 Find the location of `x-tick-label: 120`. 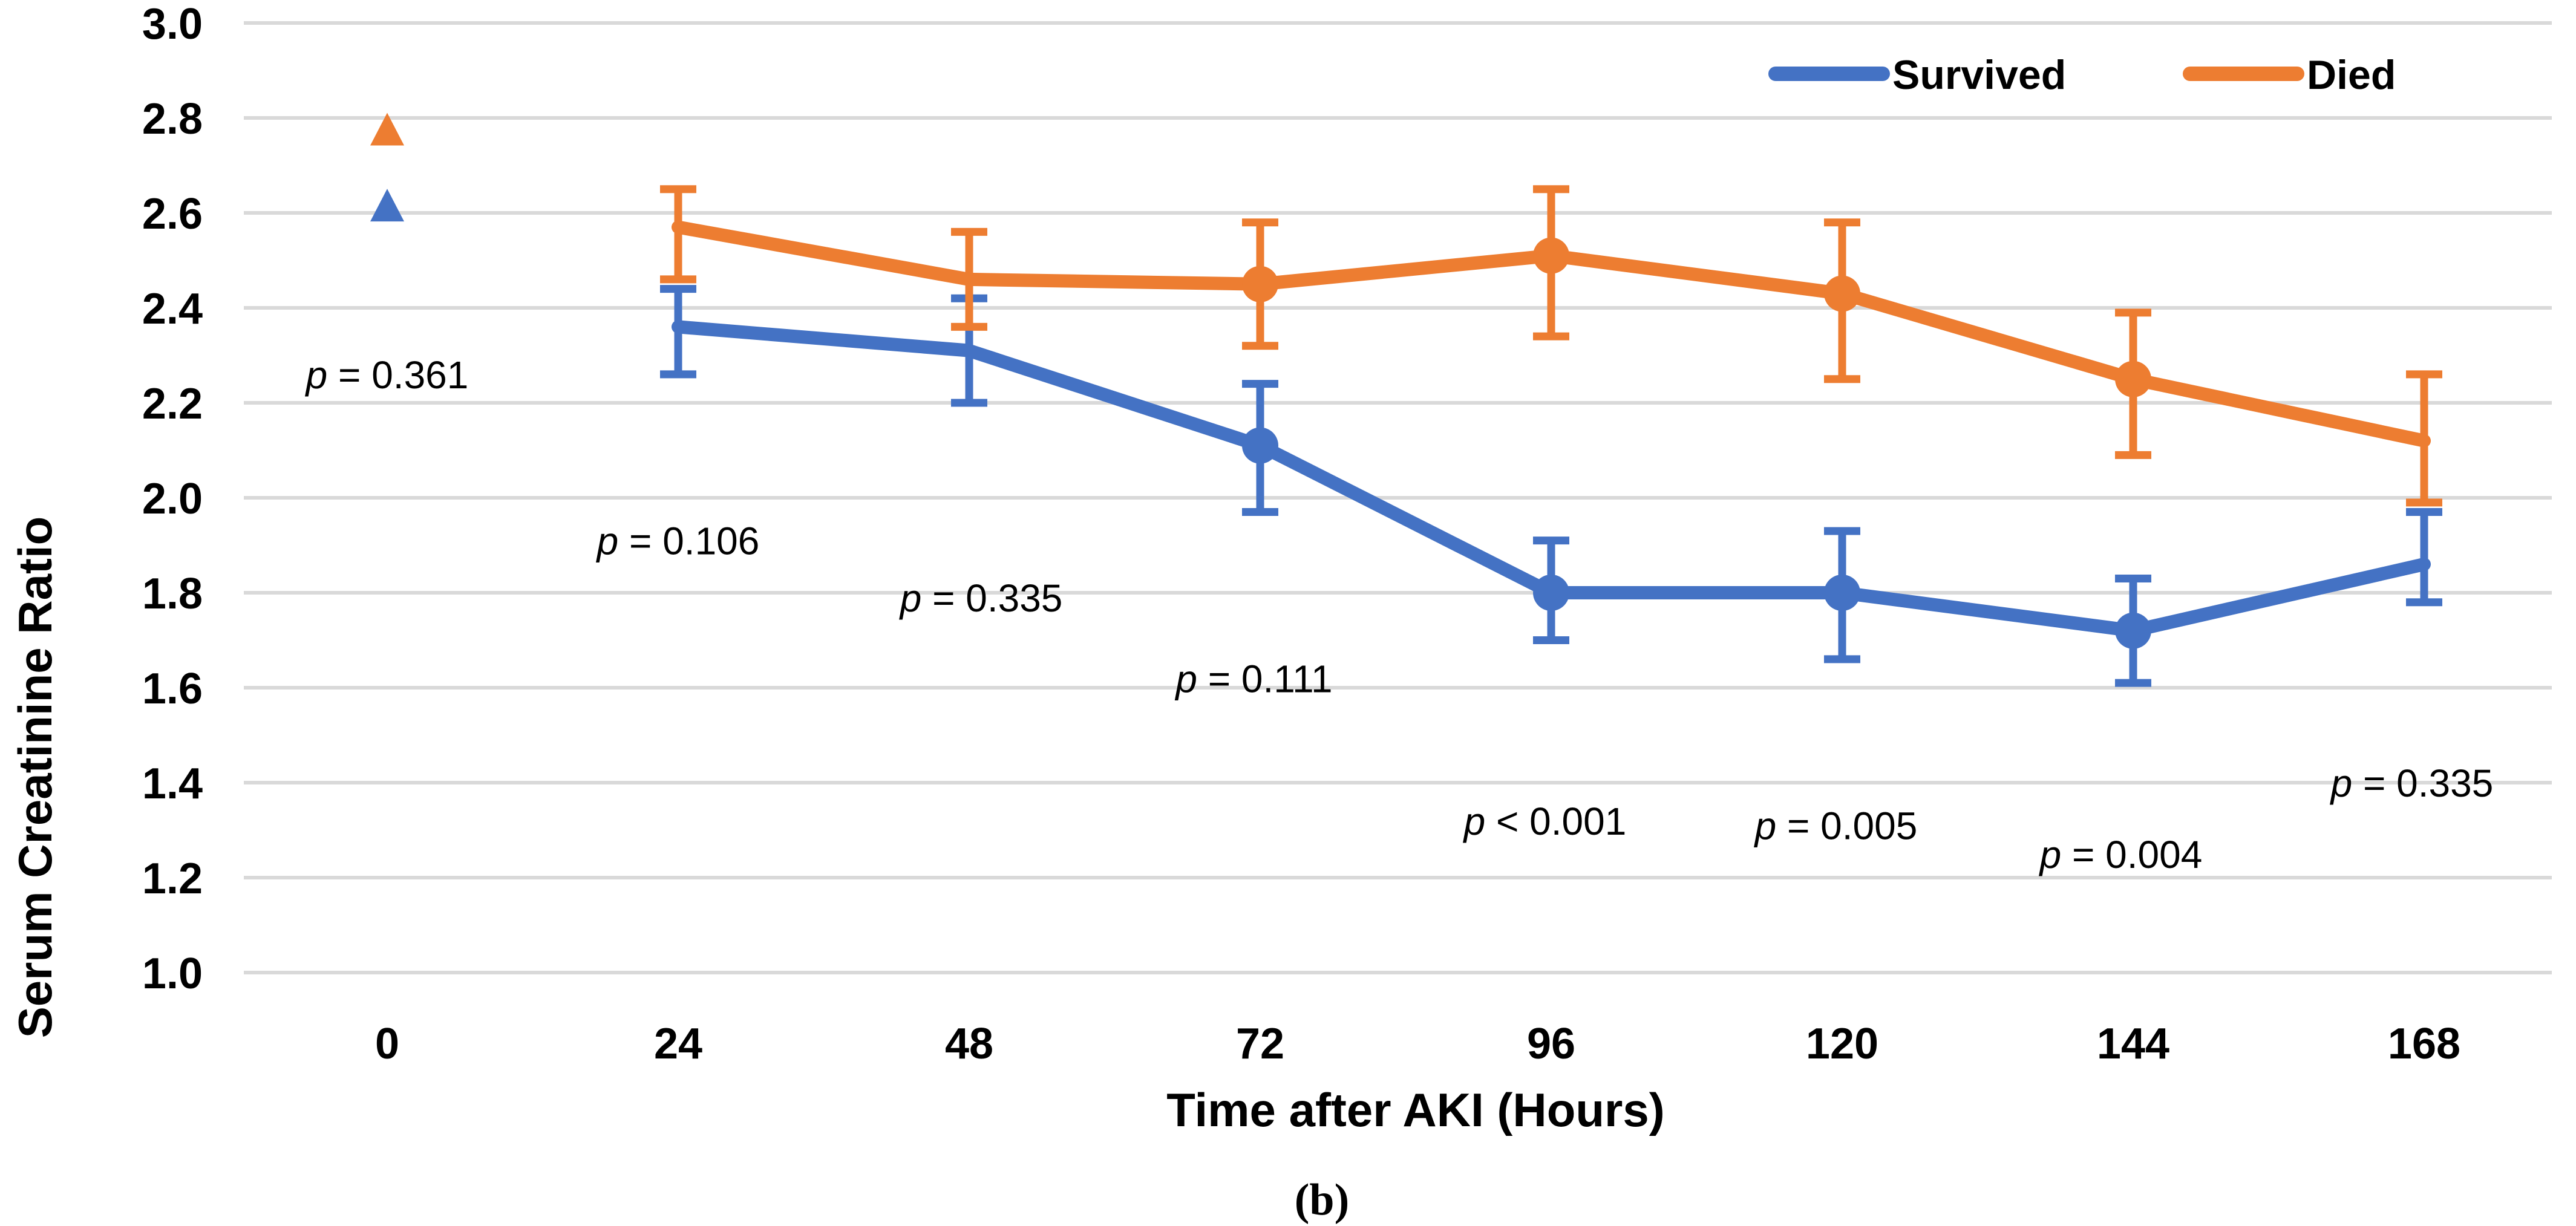

x-tick-label: 120 is located at coordinates (1842, 1044).